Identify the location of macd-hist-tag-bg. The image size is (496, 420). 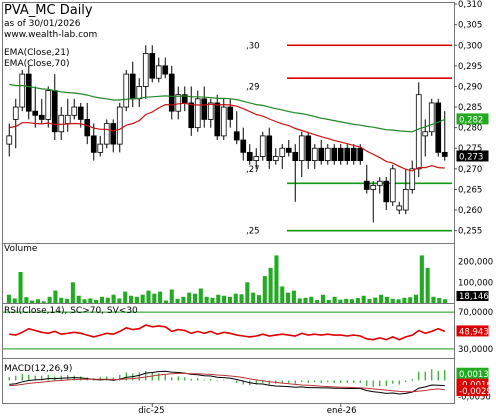
(472, 373).